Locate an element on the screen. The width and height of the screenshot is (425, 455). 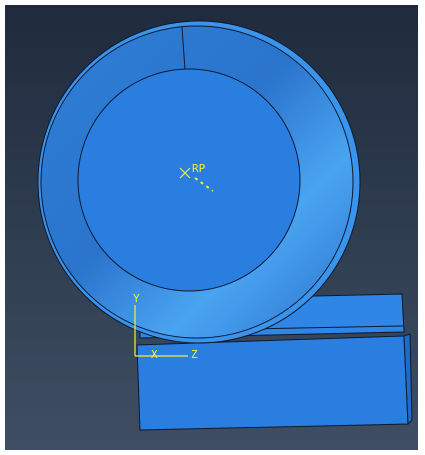
triad-x-label: X is located at coordinates (154, 354).